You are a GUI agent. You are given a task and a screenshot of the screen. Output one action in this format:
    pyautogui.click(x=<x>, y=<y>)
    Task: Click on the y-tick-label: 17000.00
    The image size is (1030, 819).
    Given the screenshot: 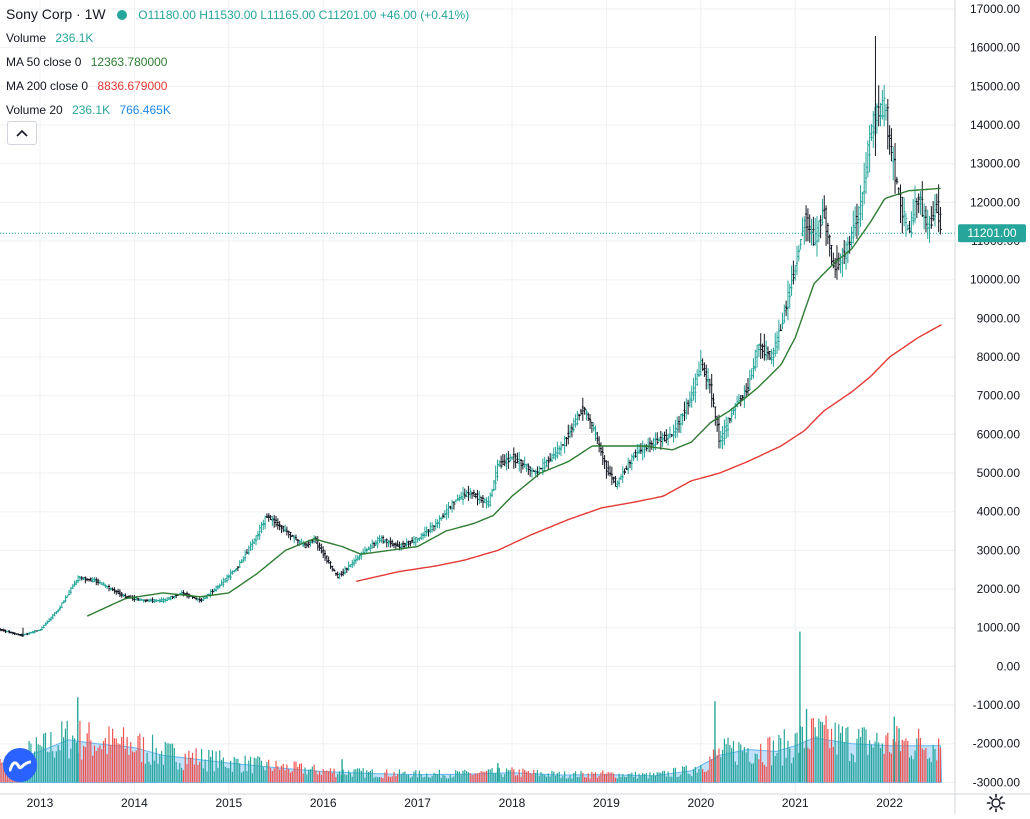 What is the action you would take?
    pyautogui.click(x=995, y=9)
    